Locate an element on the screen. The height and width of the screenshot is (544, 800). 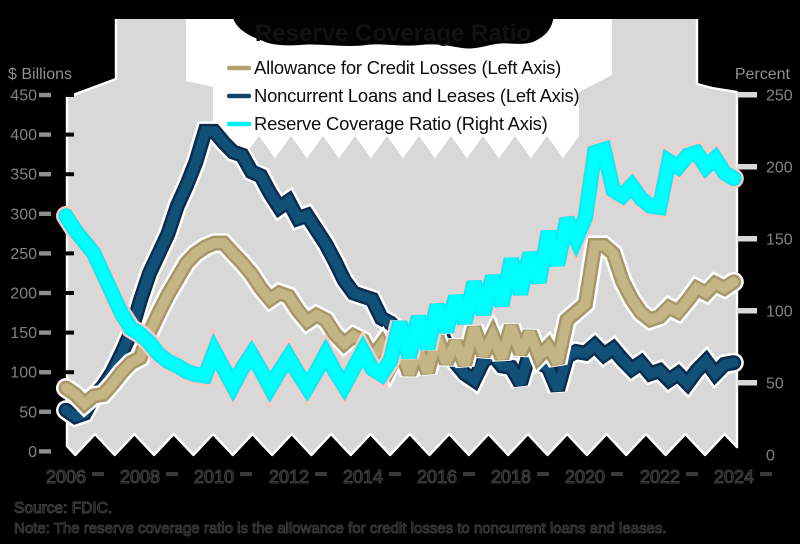
svg-text: 2022 is located at coordinates (660, 477).